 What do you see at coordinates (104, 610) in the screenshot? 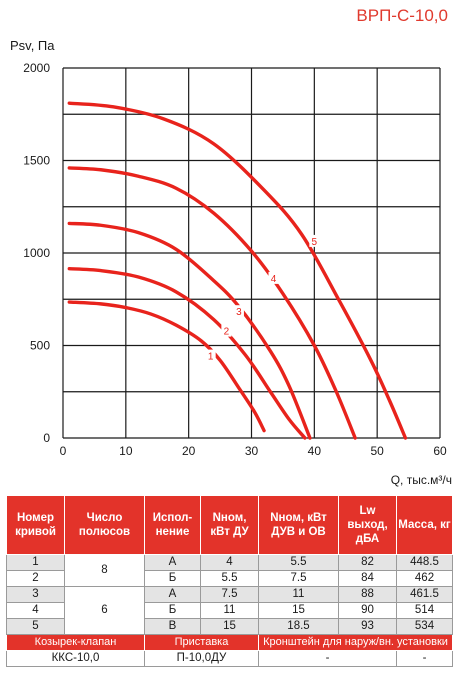
I see `cell-poles-6: 6` at bounding box center [104, 610].